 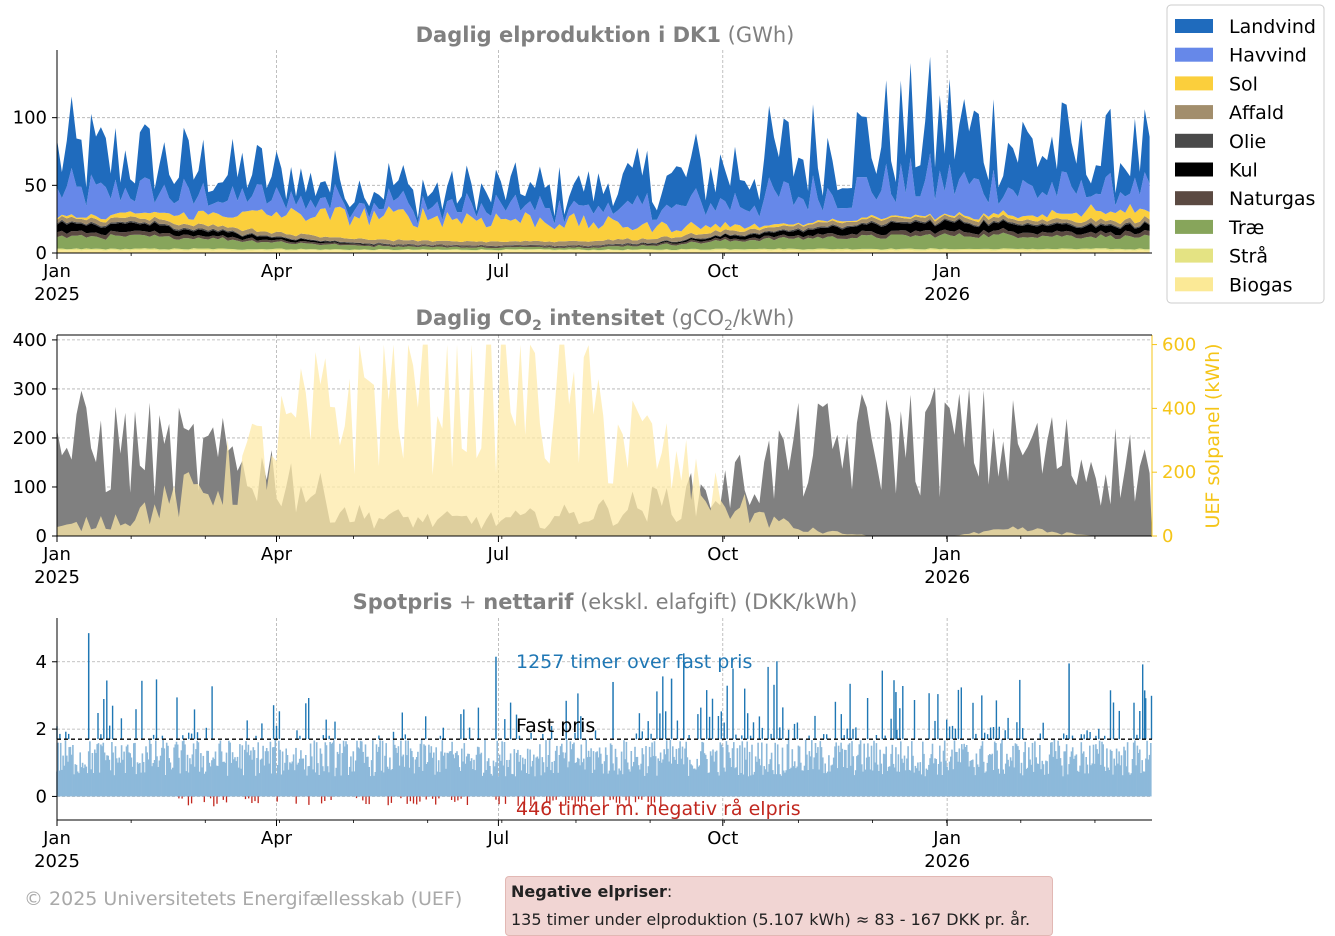 What do you see at coordinates (41, 536) in the screenshot?
I see `co2-ytick-label: 0` at bounding box center [41, 536].